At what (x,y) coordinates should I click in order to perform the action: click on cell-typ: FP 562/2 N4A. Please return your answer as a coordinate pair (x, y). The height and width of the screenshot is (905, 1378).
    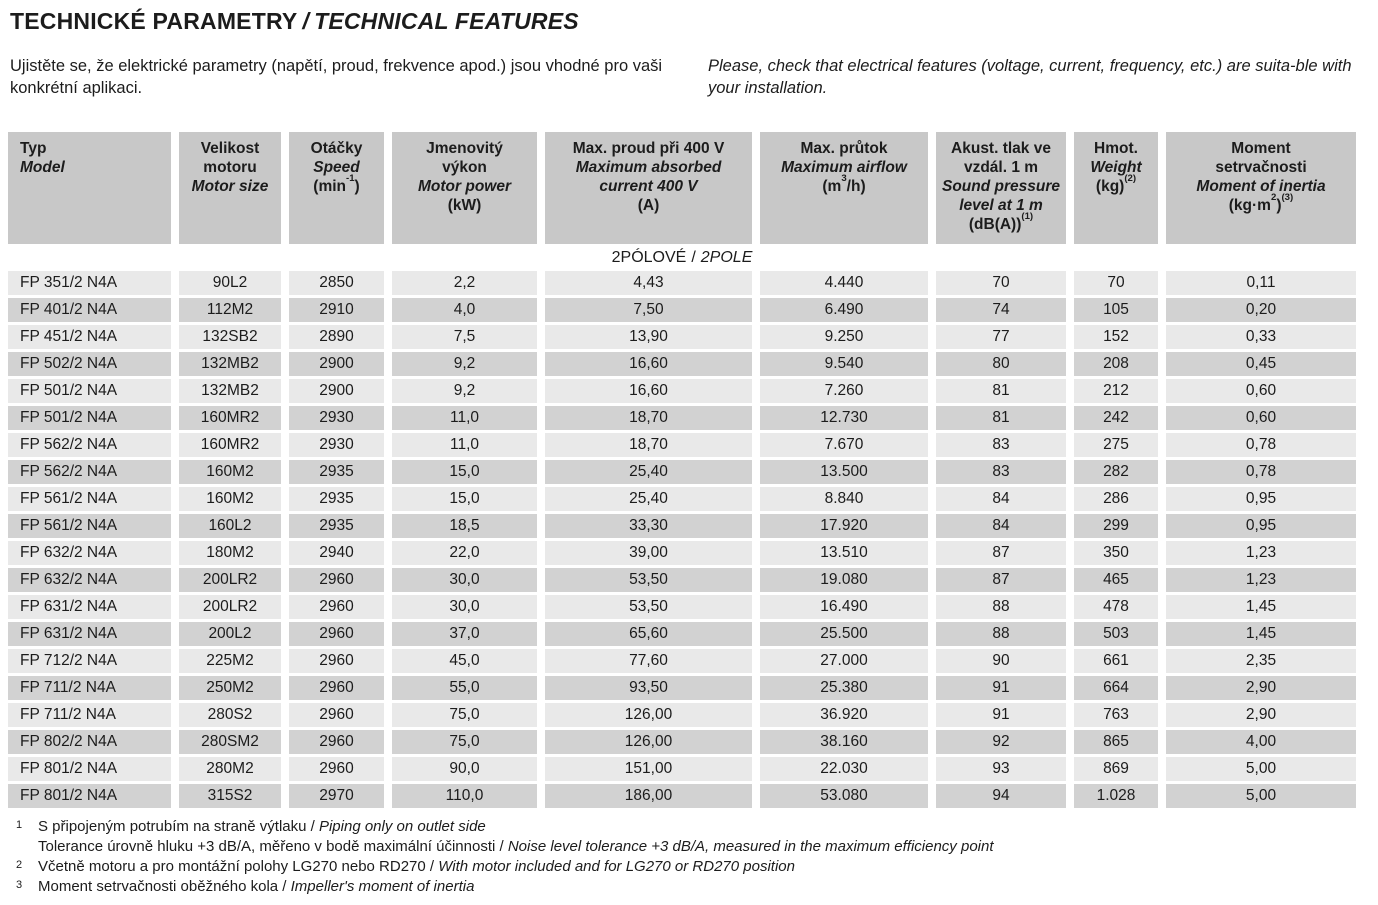
    Looking at the image, I should click on (89, 445).